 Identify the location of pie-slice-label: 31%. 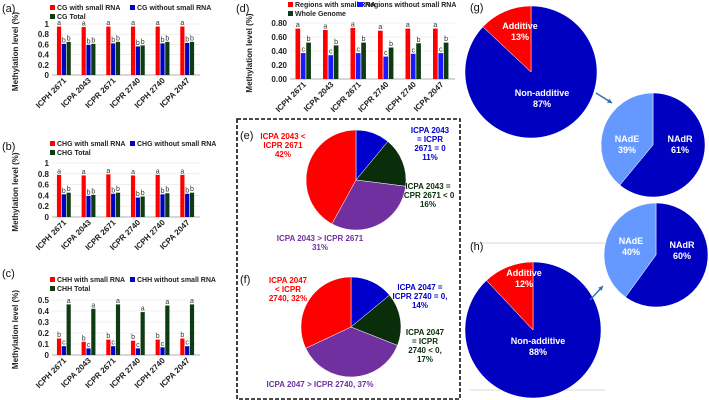
(320, 247).